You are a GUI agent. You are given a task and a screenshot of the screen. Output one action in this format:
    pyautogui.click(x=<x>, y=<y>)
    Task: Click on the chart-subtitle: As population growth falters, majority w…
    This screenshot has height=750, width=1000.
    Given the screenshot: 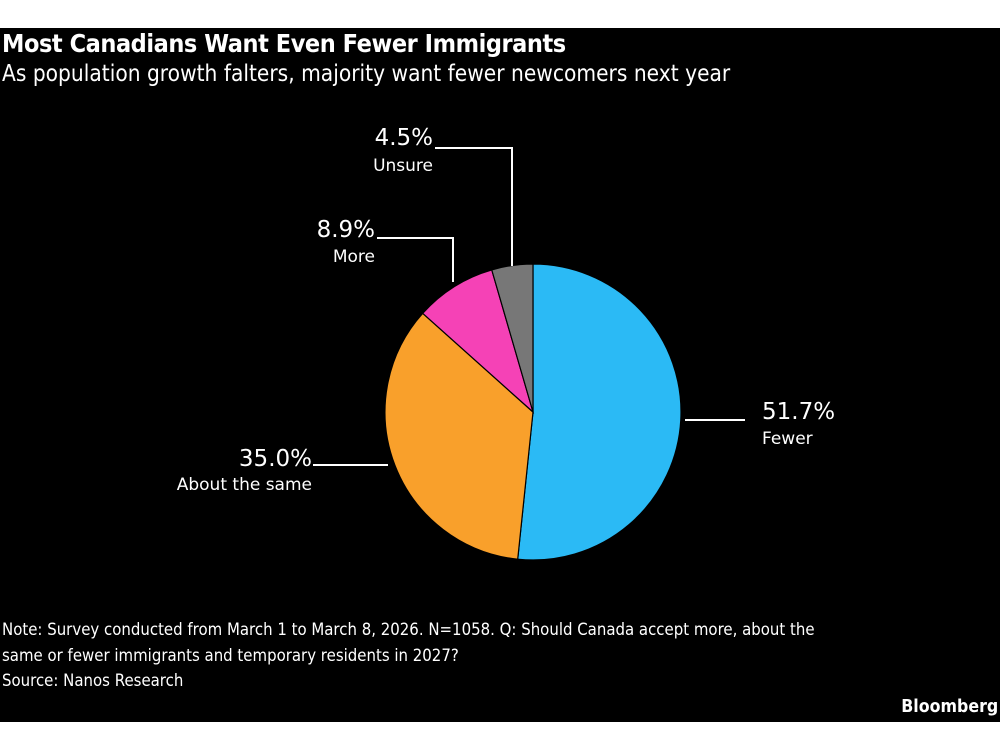 What is the action you would take?
    pyautogui.click(x=366, y=74)
    